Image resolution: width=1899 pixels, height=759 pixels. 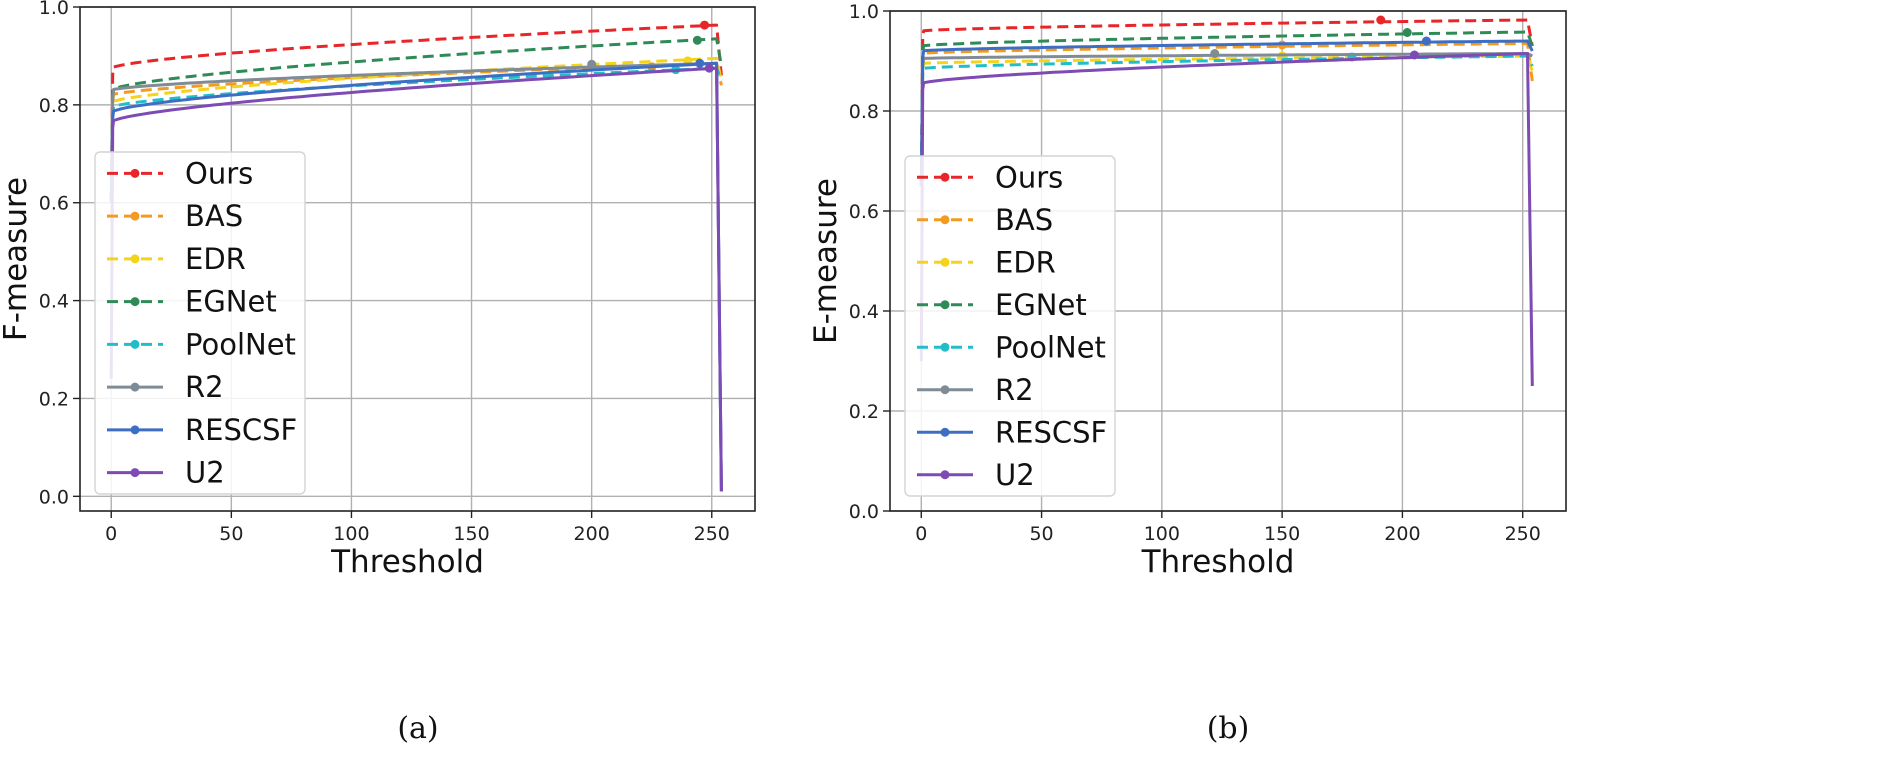 I want to click on figure-caption: (b), so click(x=1228, y=728).